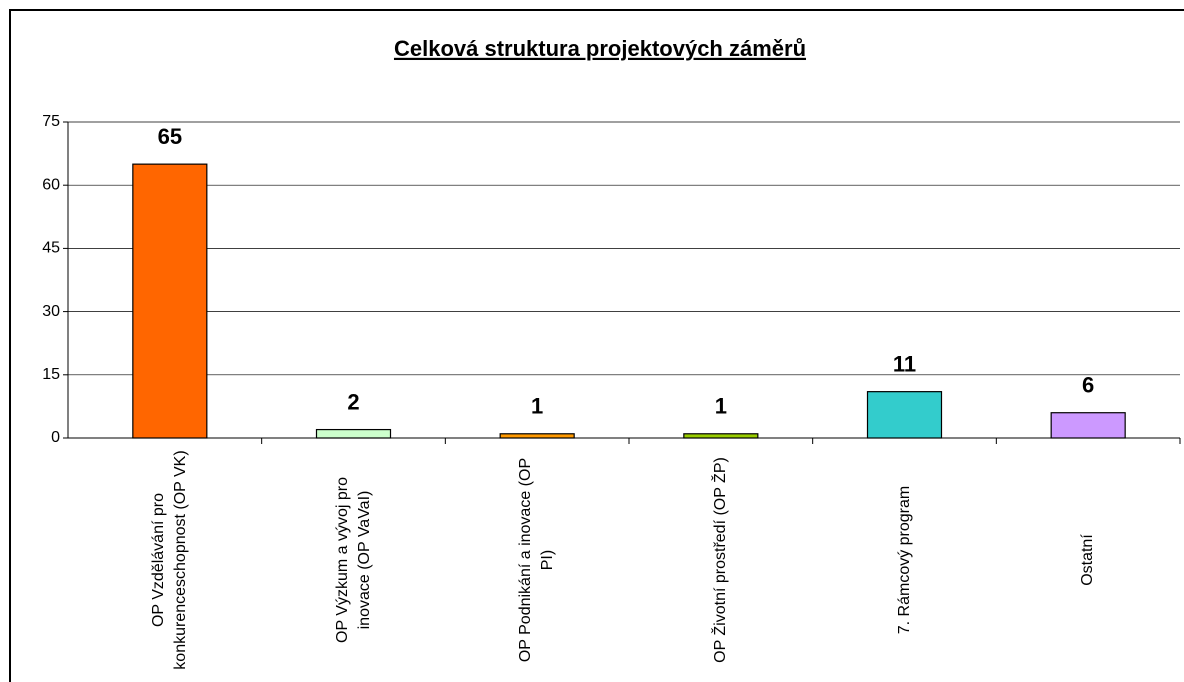 The height and width of the screenshot is (682, 1184). Describe the element at coordinates (51, 248) in the screenshot. I see `y-tick-label: 45` at that location.